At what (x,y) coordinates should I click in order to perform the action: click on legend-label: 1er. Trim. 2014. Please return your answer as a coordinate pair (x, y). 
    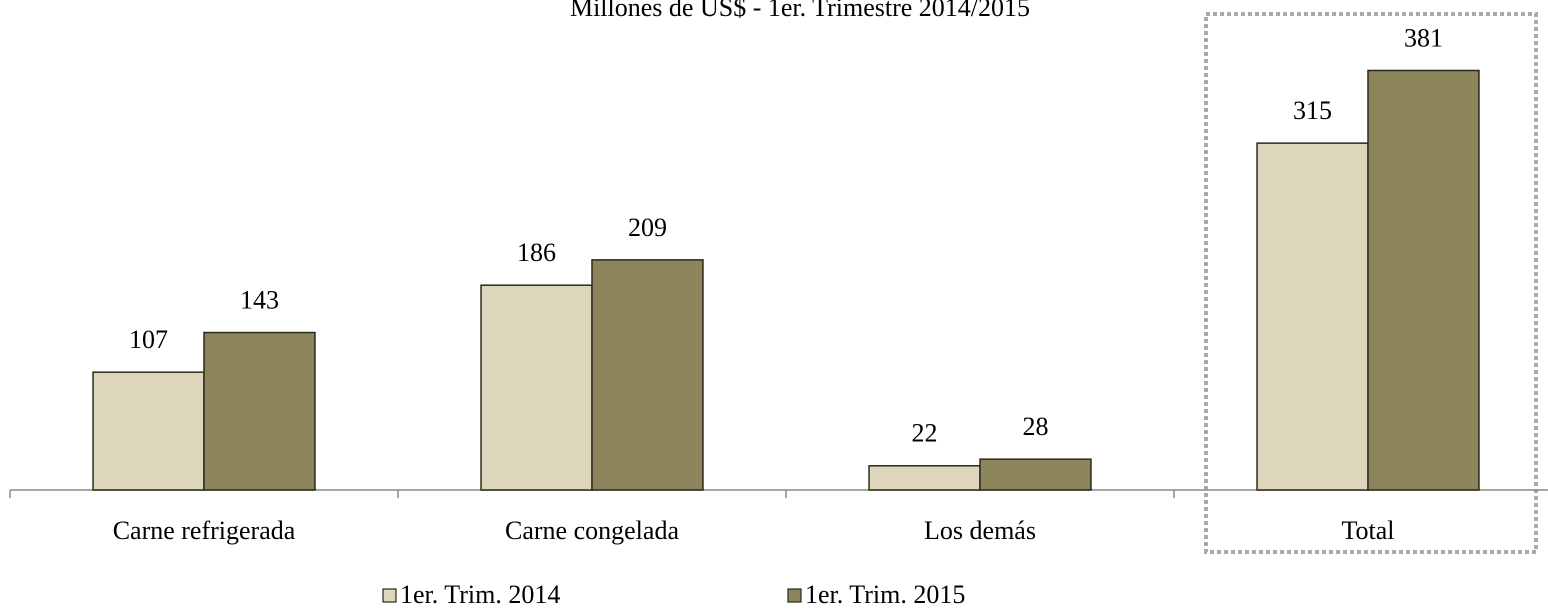
    Looking at the image, I should click on (480, 594).